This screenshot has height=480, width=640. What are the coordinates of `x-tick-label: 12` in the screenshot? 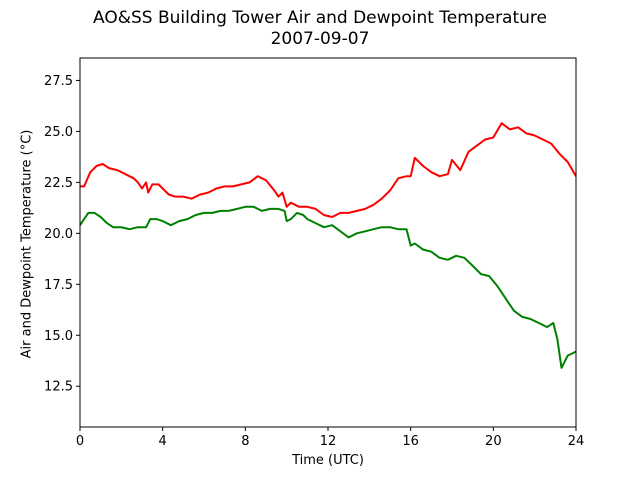 It's located at (328, 441).